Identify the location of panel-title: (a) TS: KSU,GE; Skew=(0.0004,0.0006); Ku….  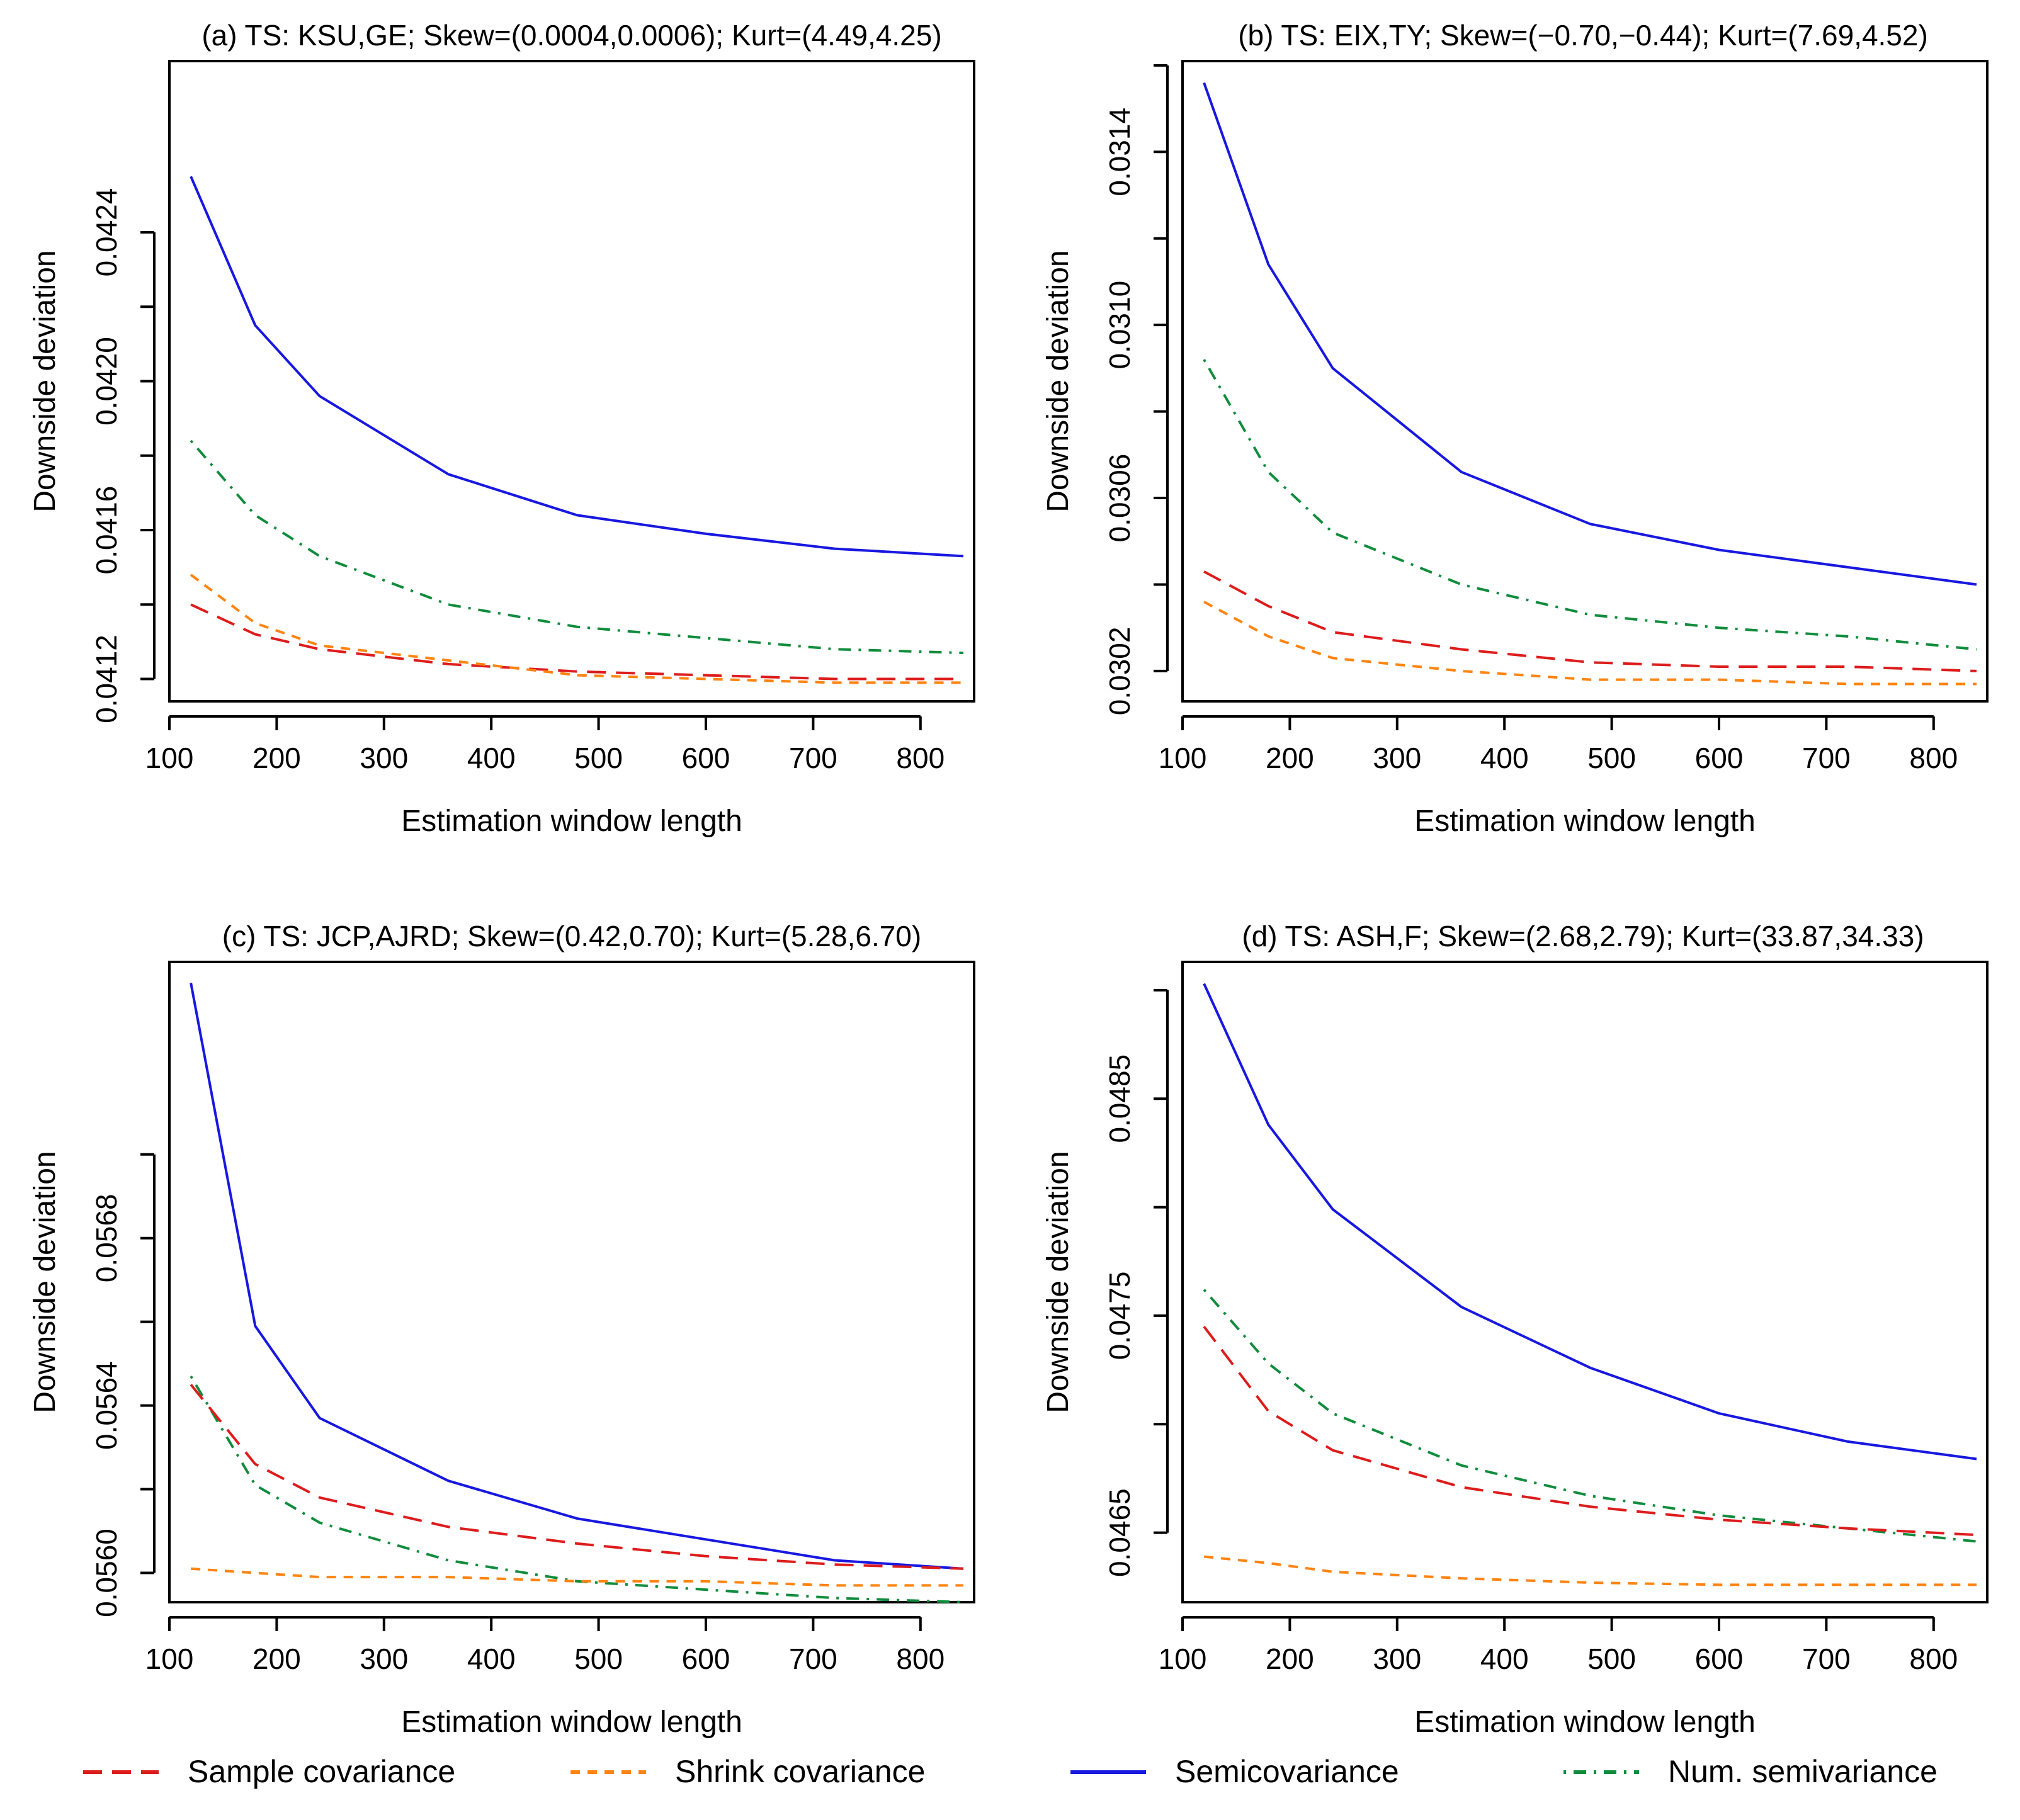
(571, 35).